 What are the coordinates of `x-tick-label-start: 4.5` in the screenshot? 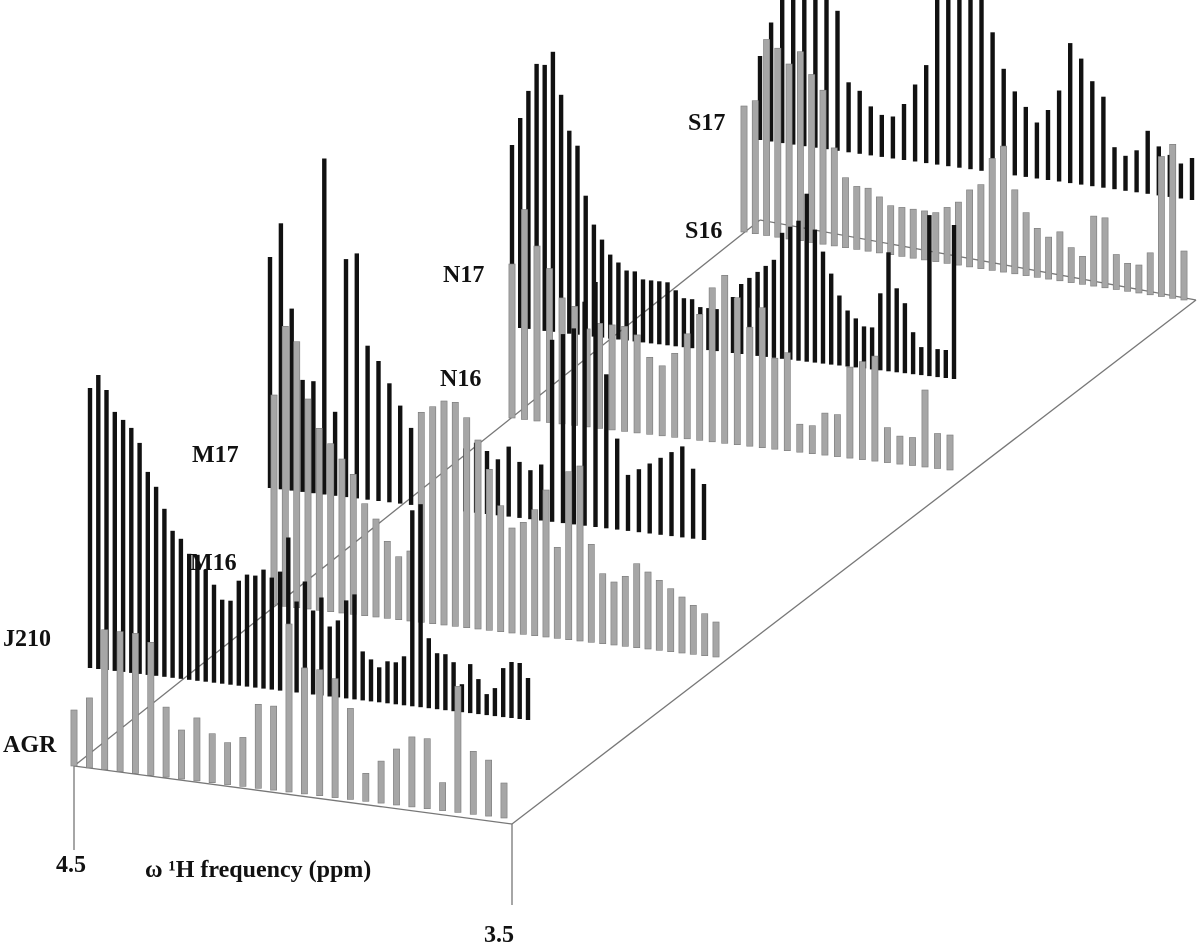 It's located at (71, 865).